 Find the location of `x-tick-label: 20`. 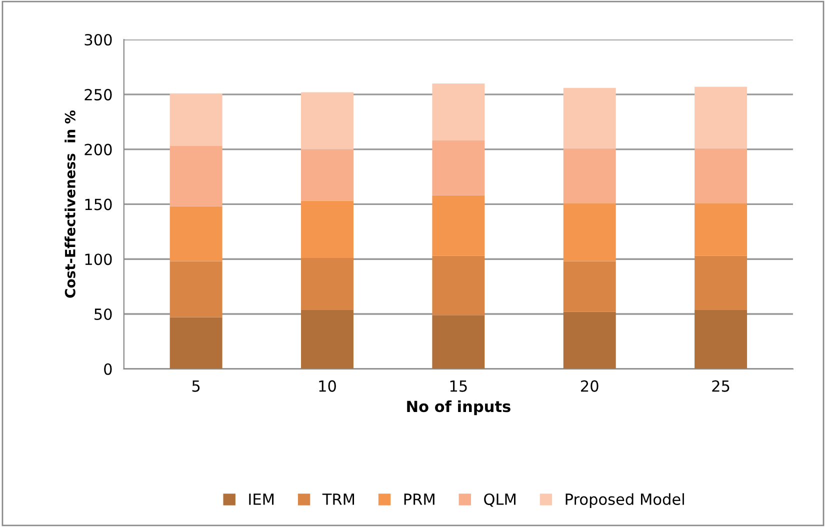

x-tick-label: 20 is located at coordinates (589, 386).